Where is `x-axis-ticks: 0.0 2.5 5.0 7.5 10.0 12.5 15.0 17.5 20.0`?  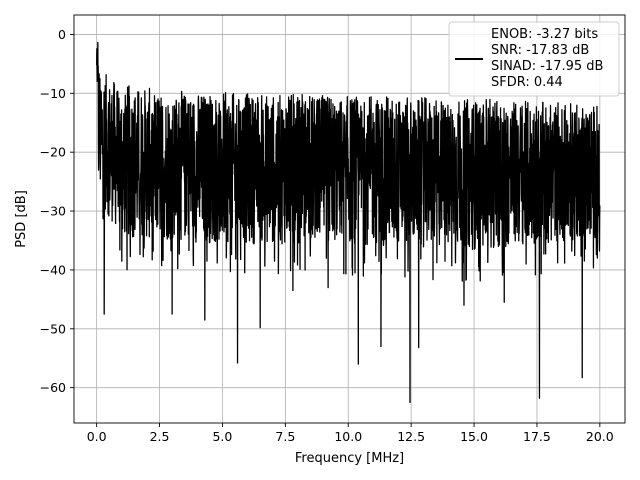 x-axis-ticks: 0.0 2.5 5.0 7.5 10.0 12.5 15.0 17.5 20.0 is located at coordinates (350, 433).